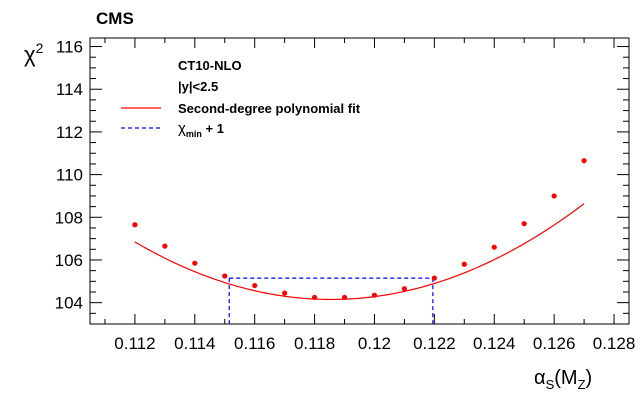 The image size is (644, 393). Describe the element at coordinates (34, 53) in the screenshot. I see `y-axis-label: χ2` at that location.